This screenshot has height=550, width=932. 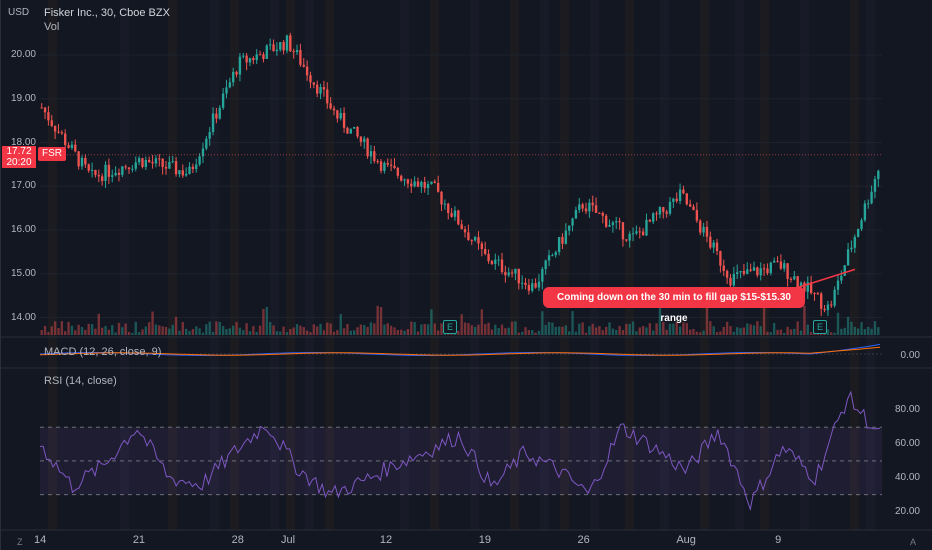 I want to click on timezone-corner: Z, so click(x=20, y=542).